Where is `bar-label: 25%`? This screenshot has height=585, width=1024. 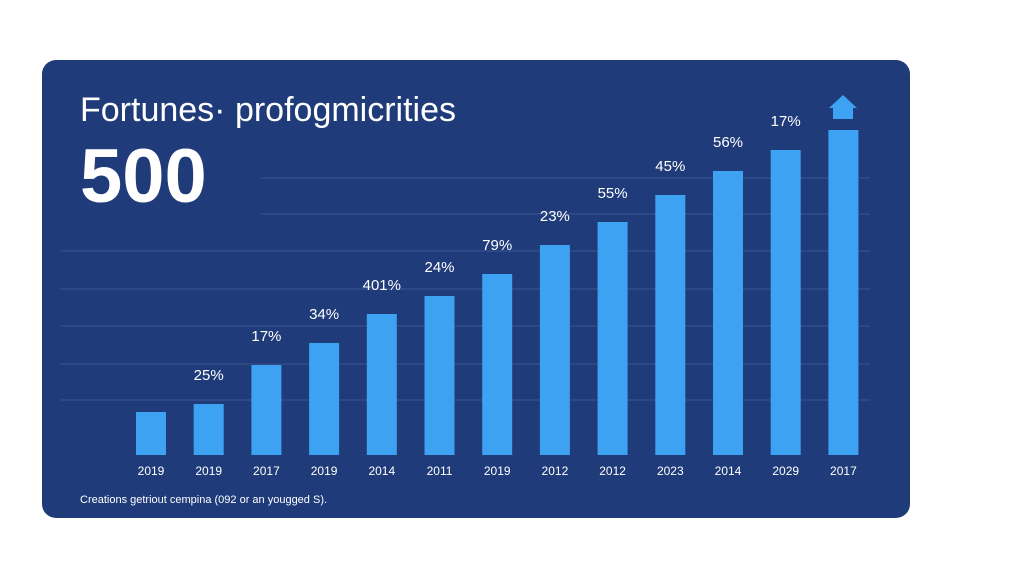 bar-label: 25% is located at coordinates (209, 375).